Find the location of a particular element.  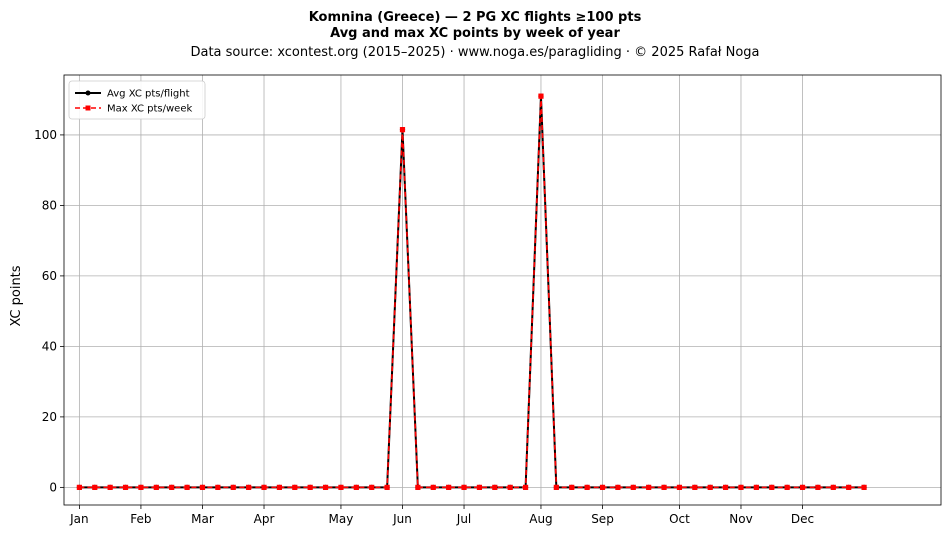

x-tick-label: May is located at coordinates (341, 519).